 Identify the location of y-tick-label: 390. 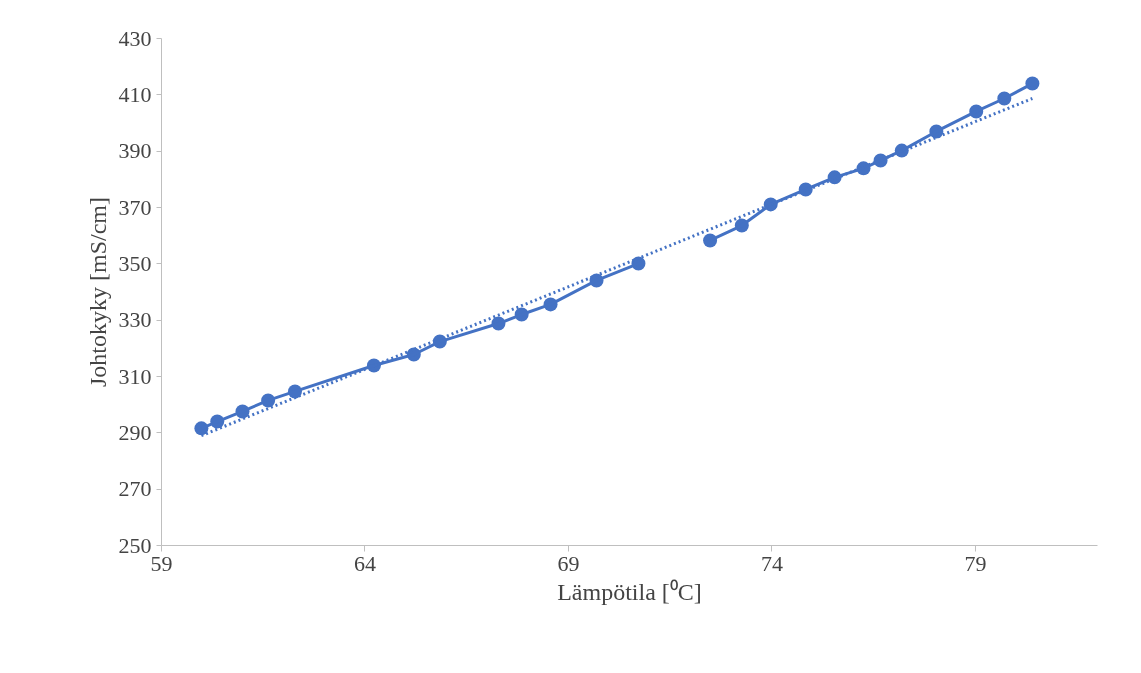
(135, 151).